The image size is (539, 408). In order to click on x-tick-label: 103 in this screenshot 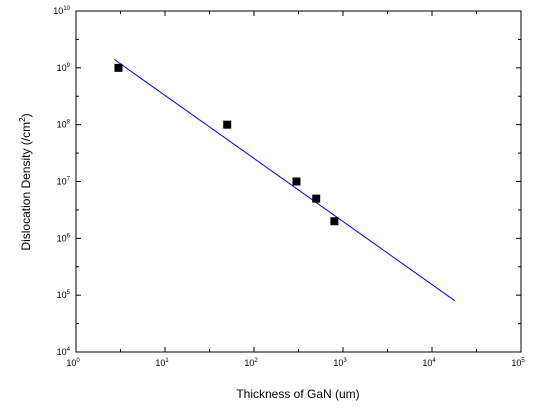, I will do `click(340, 363)`.